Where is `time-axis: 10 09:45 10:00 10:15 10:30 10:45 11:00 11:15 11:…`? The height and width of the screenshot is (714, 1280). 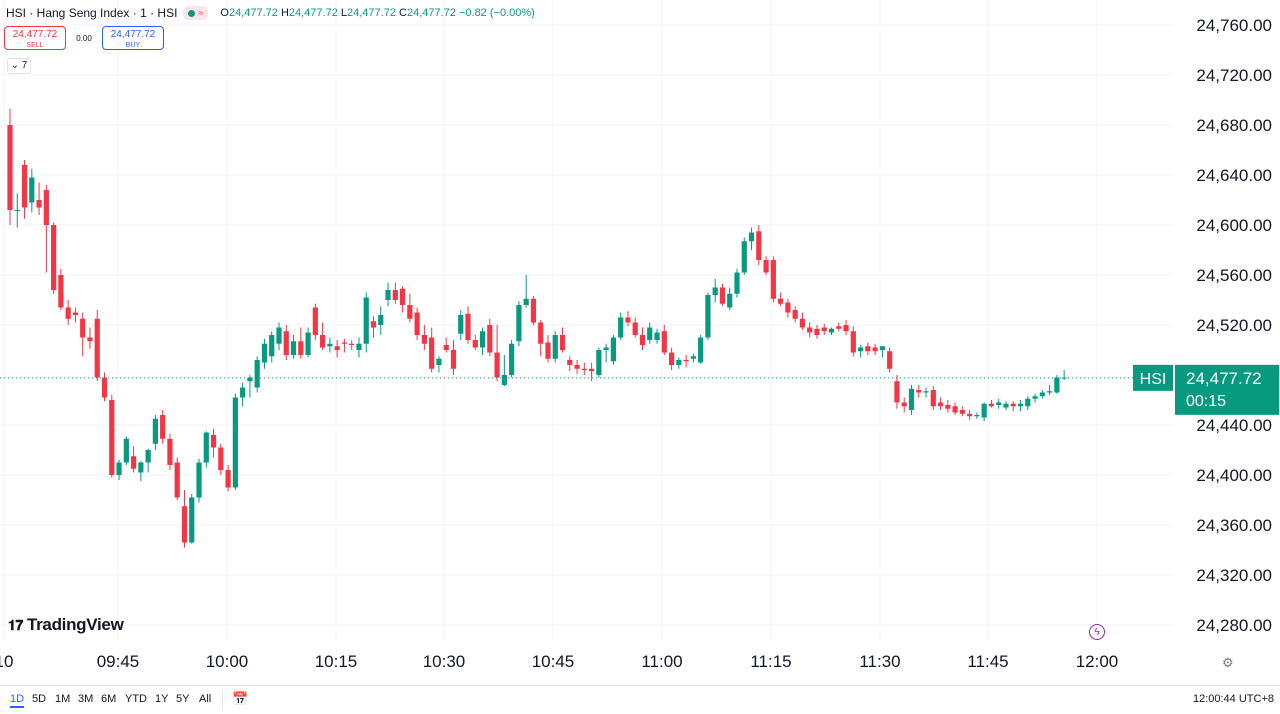
time-axis: 10 09:45 10:00 10:15 10:30 10:45 11:00 11:15 11:… is located at coordinates (559, 661).